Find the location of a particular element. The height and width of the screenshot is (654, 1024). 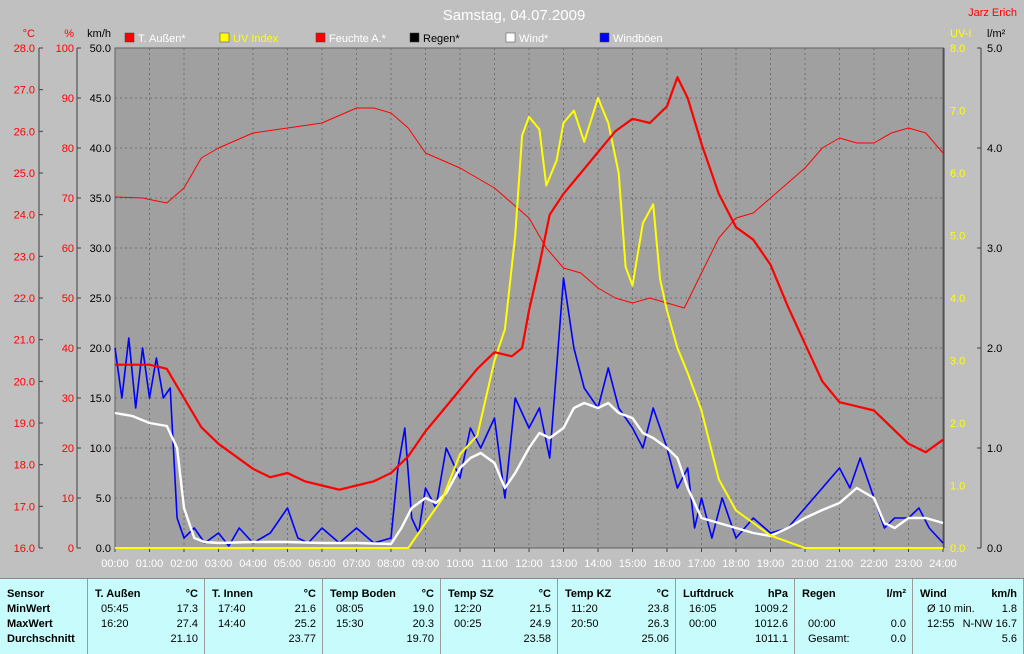

stats-column: T. Innen °C 17:40 21.6 14:40 25.2 23.77 is located at coordinates (264, 616).